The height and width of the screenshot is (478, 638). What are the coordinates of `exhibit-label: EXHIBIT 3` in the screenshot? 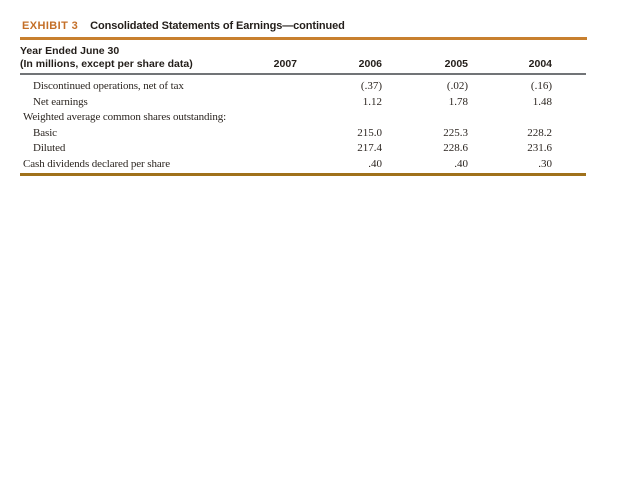 It's located at (50, 26).